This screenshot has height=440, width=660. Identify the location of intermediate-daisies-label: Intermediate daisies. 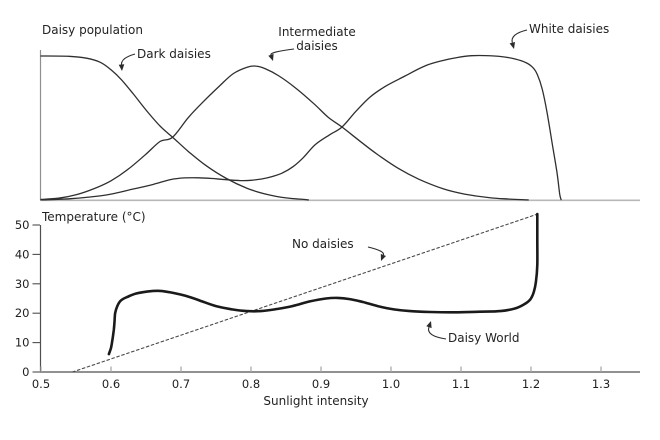
(317, 39).